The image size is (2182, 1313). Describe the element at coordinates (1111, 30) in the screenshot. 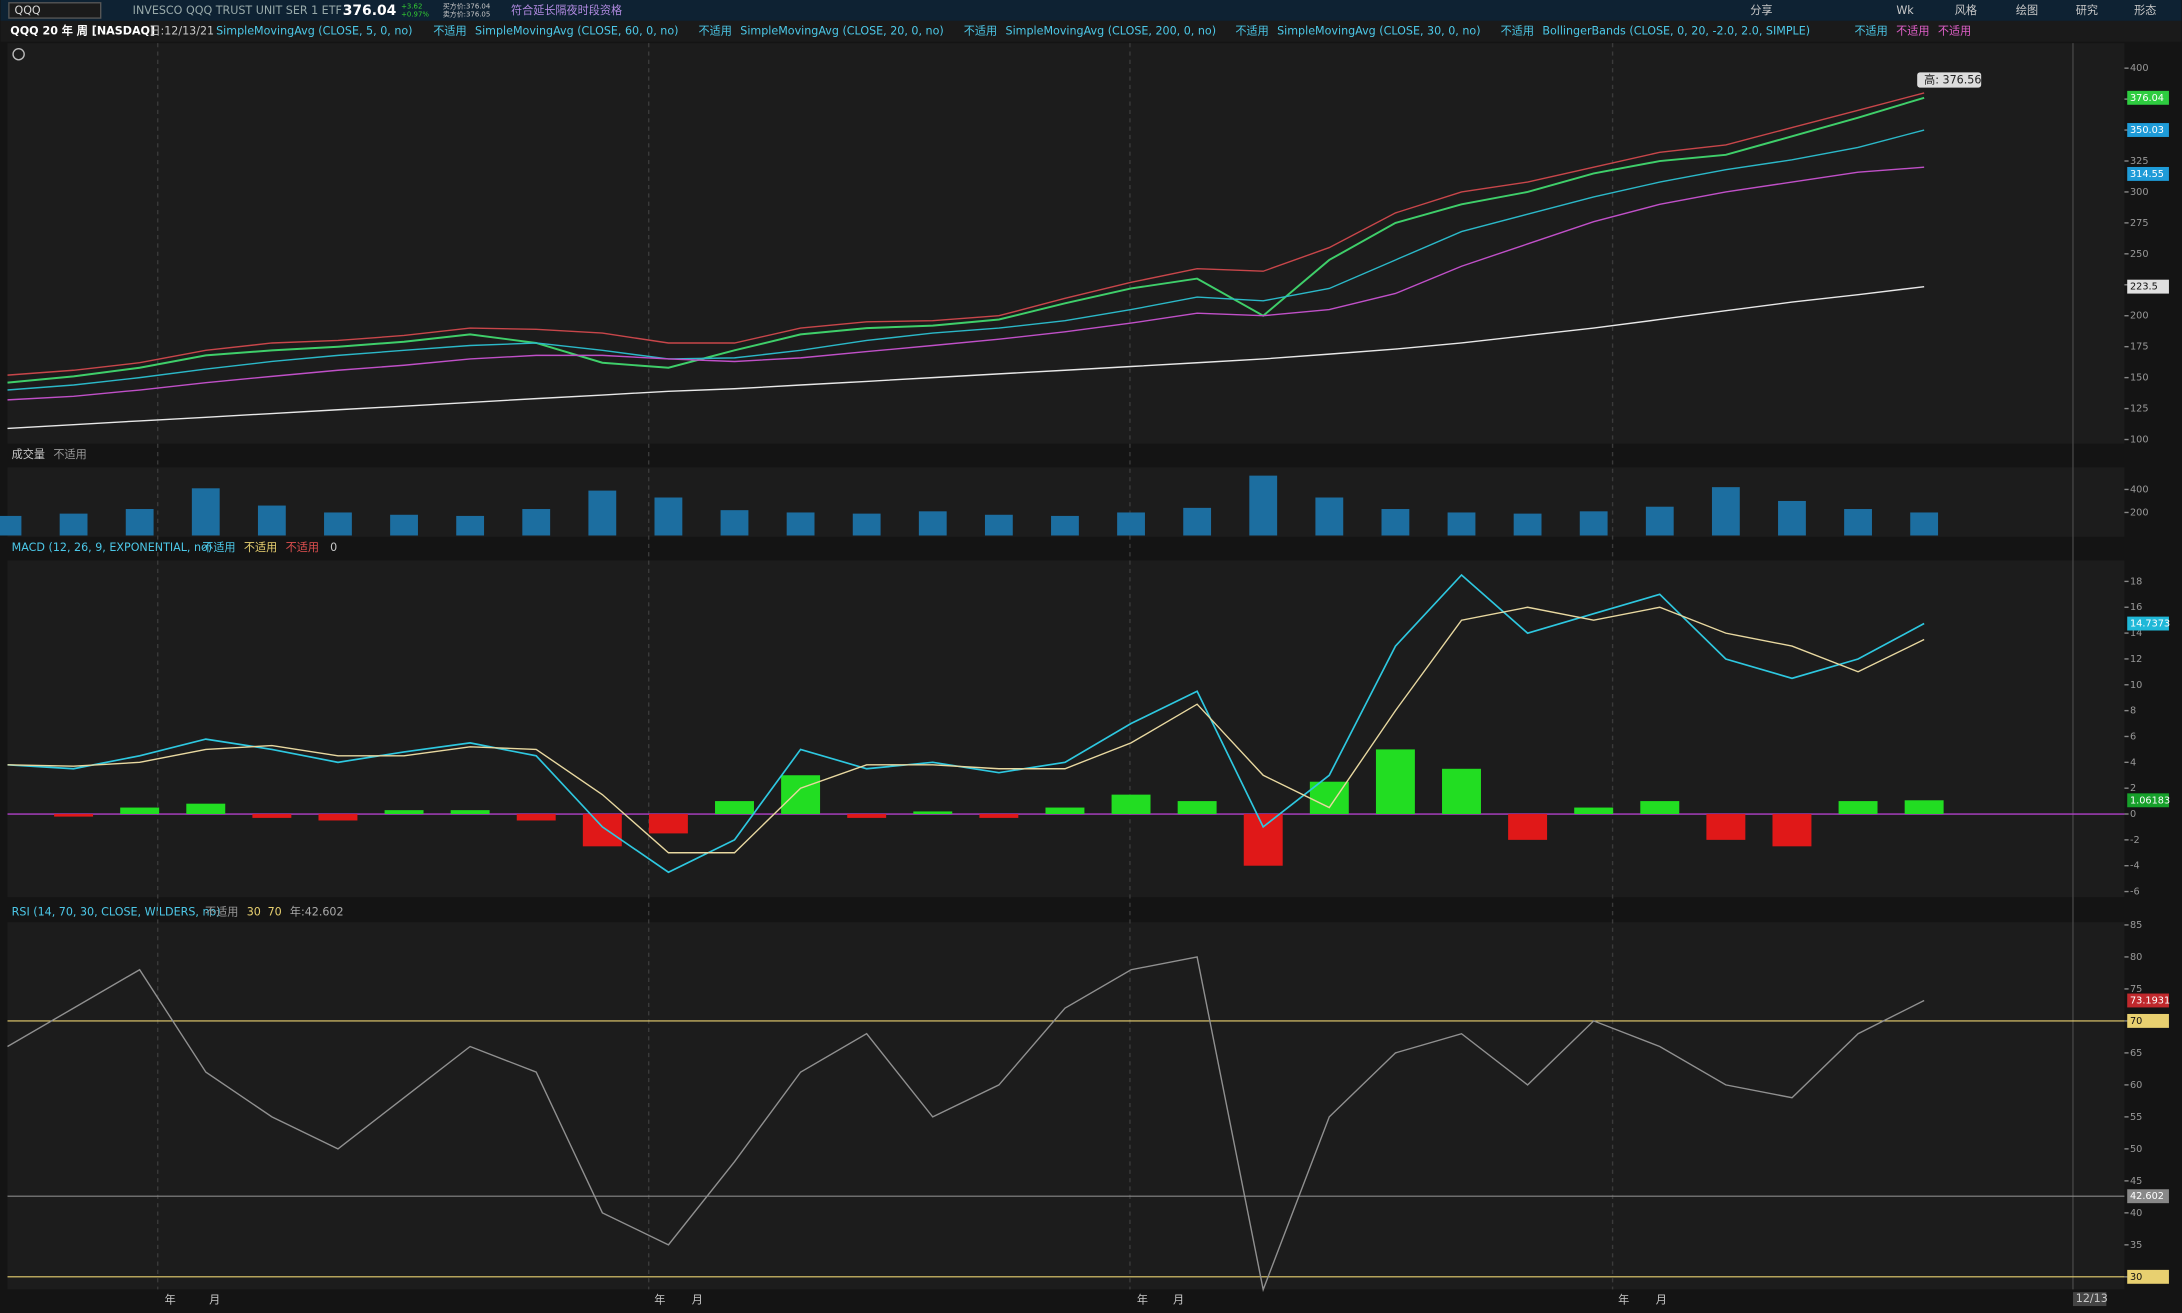

I see `study-name: SimpleMovingAvg (CLOSE, 200, 0, no)` at that location.